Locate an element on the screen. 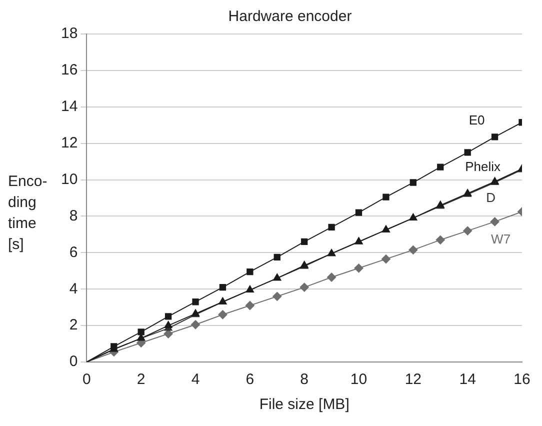 The width and height of the screenshot is (542, 426). y-tick-label: 14 is located at coordinates (69, 107).